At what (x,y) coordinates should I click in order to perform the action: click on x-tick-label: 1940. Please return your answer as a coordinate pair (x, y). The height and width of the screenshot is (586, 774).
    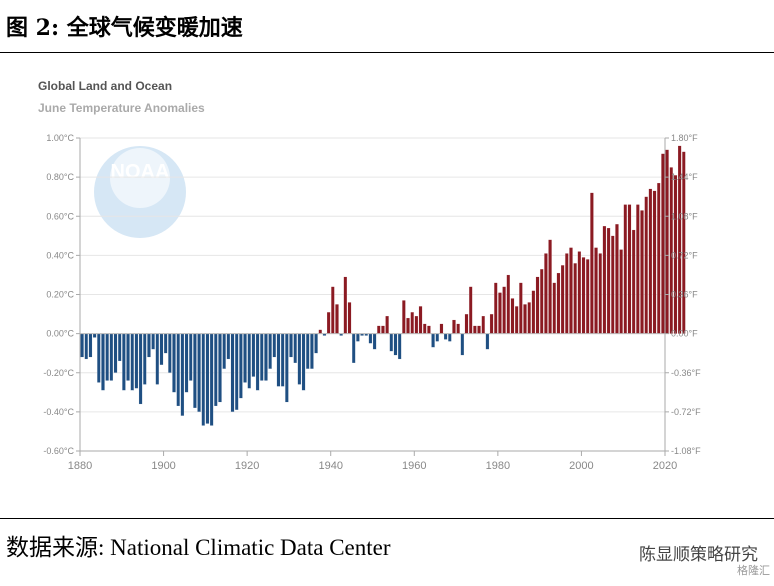
    Looking at the image, I should click on (330, 466).